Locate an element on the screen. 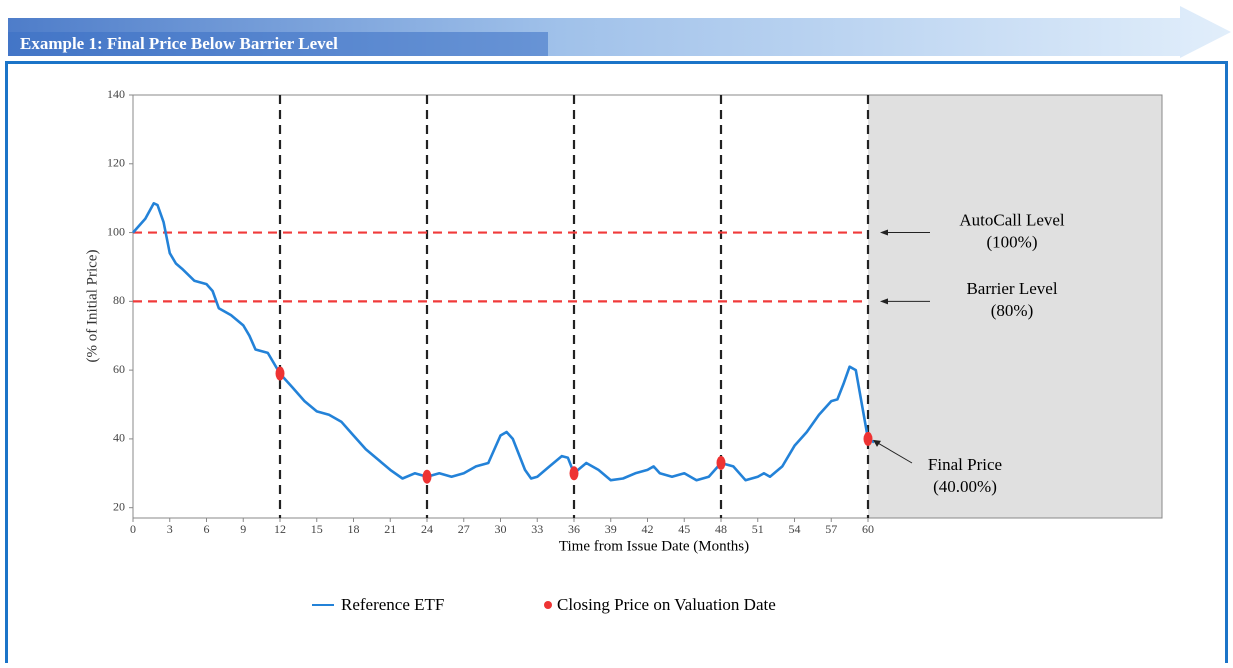 The image size is (1233, 668). y-tick-label: 60 is located at coordinates (119, 369).